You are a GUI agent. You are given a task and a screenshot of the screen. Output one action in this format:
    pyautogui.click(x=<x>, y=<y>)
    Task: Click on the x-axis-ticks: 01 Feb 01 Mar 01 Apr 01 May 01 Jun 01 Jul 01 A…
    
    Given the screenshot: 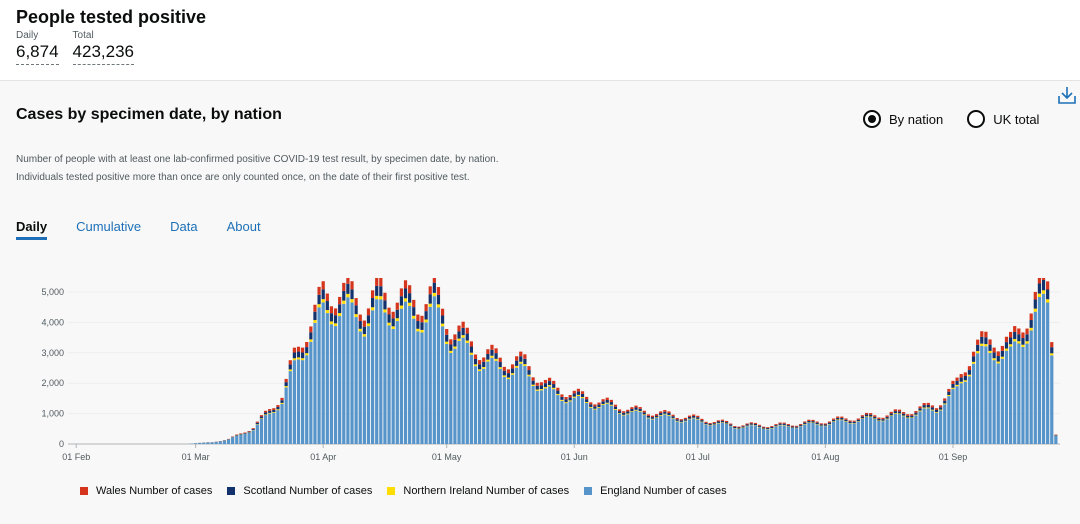 What is the action you would take?
    pyautogui.click(x=514, y=453)
    